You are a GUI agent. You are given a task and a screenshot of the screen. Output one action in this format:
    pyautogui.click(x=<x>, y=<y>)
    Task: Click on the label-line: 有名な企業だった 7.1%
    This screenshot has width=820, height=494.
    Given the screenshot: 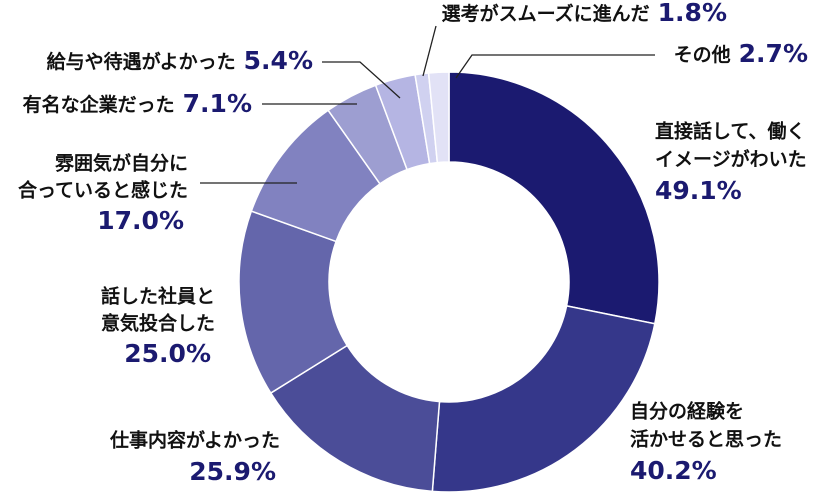 What is the action you would take?
    pyautogui.click(x=137, y=103)
    